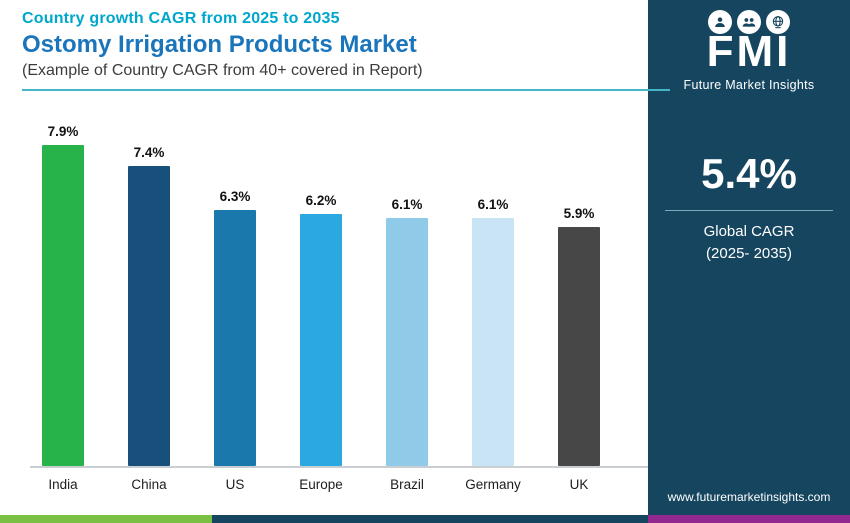  I want to click on category-axis: India China US Europe Brazil Germany UK, so click(339, 484).